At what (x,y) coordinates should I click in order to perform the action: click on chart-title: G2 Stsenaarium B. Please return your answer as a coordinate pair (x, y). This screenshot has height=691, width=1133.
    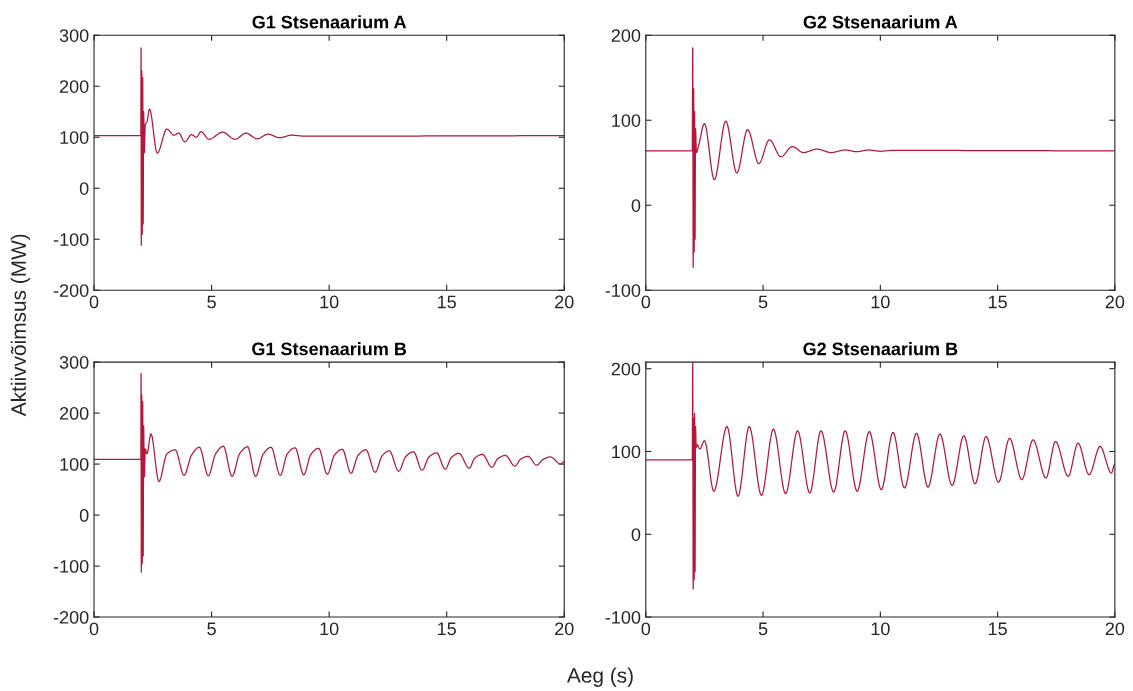
    Looking at the image, I should click on (880, 349).